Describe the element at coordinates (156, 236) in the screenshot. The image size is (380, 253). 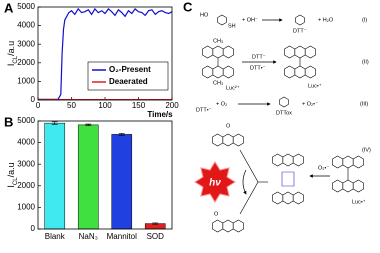
I see `x-tick-label: SOD` at that location.